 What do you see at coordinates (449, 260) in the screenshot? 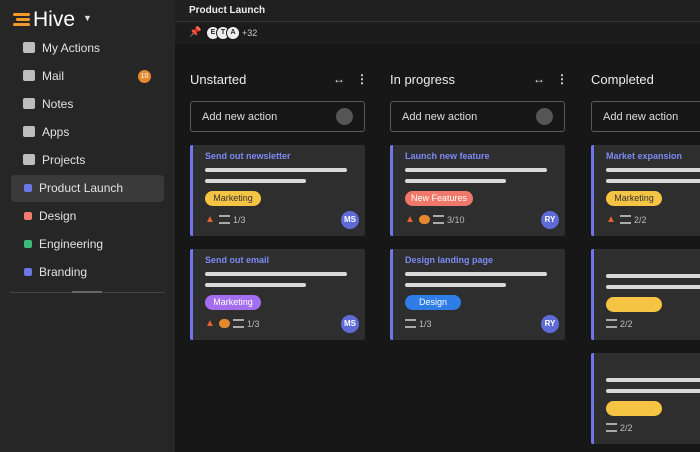
I see `card-title: Design landing page` at bounding box center [449, 260].